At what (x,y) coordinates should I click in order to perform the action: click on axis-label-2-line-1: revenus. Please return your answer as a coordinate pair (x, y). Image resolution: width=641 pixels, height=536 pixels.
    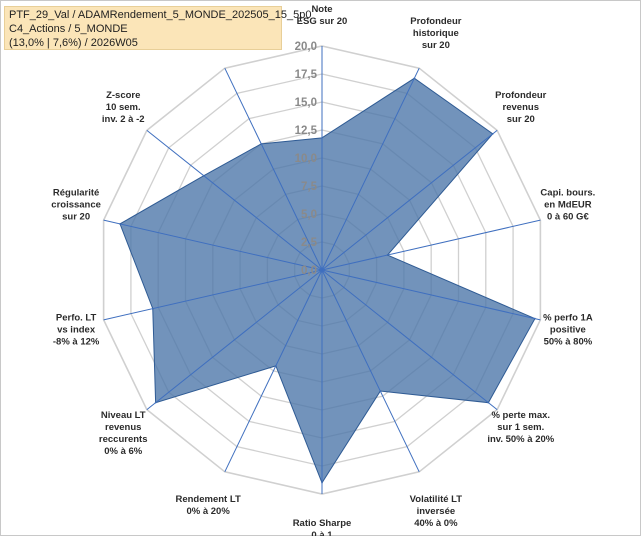
    Looking at the image, I should click on (521, 107).